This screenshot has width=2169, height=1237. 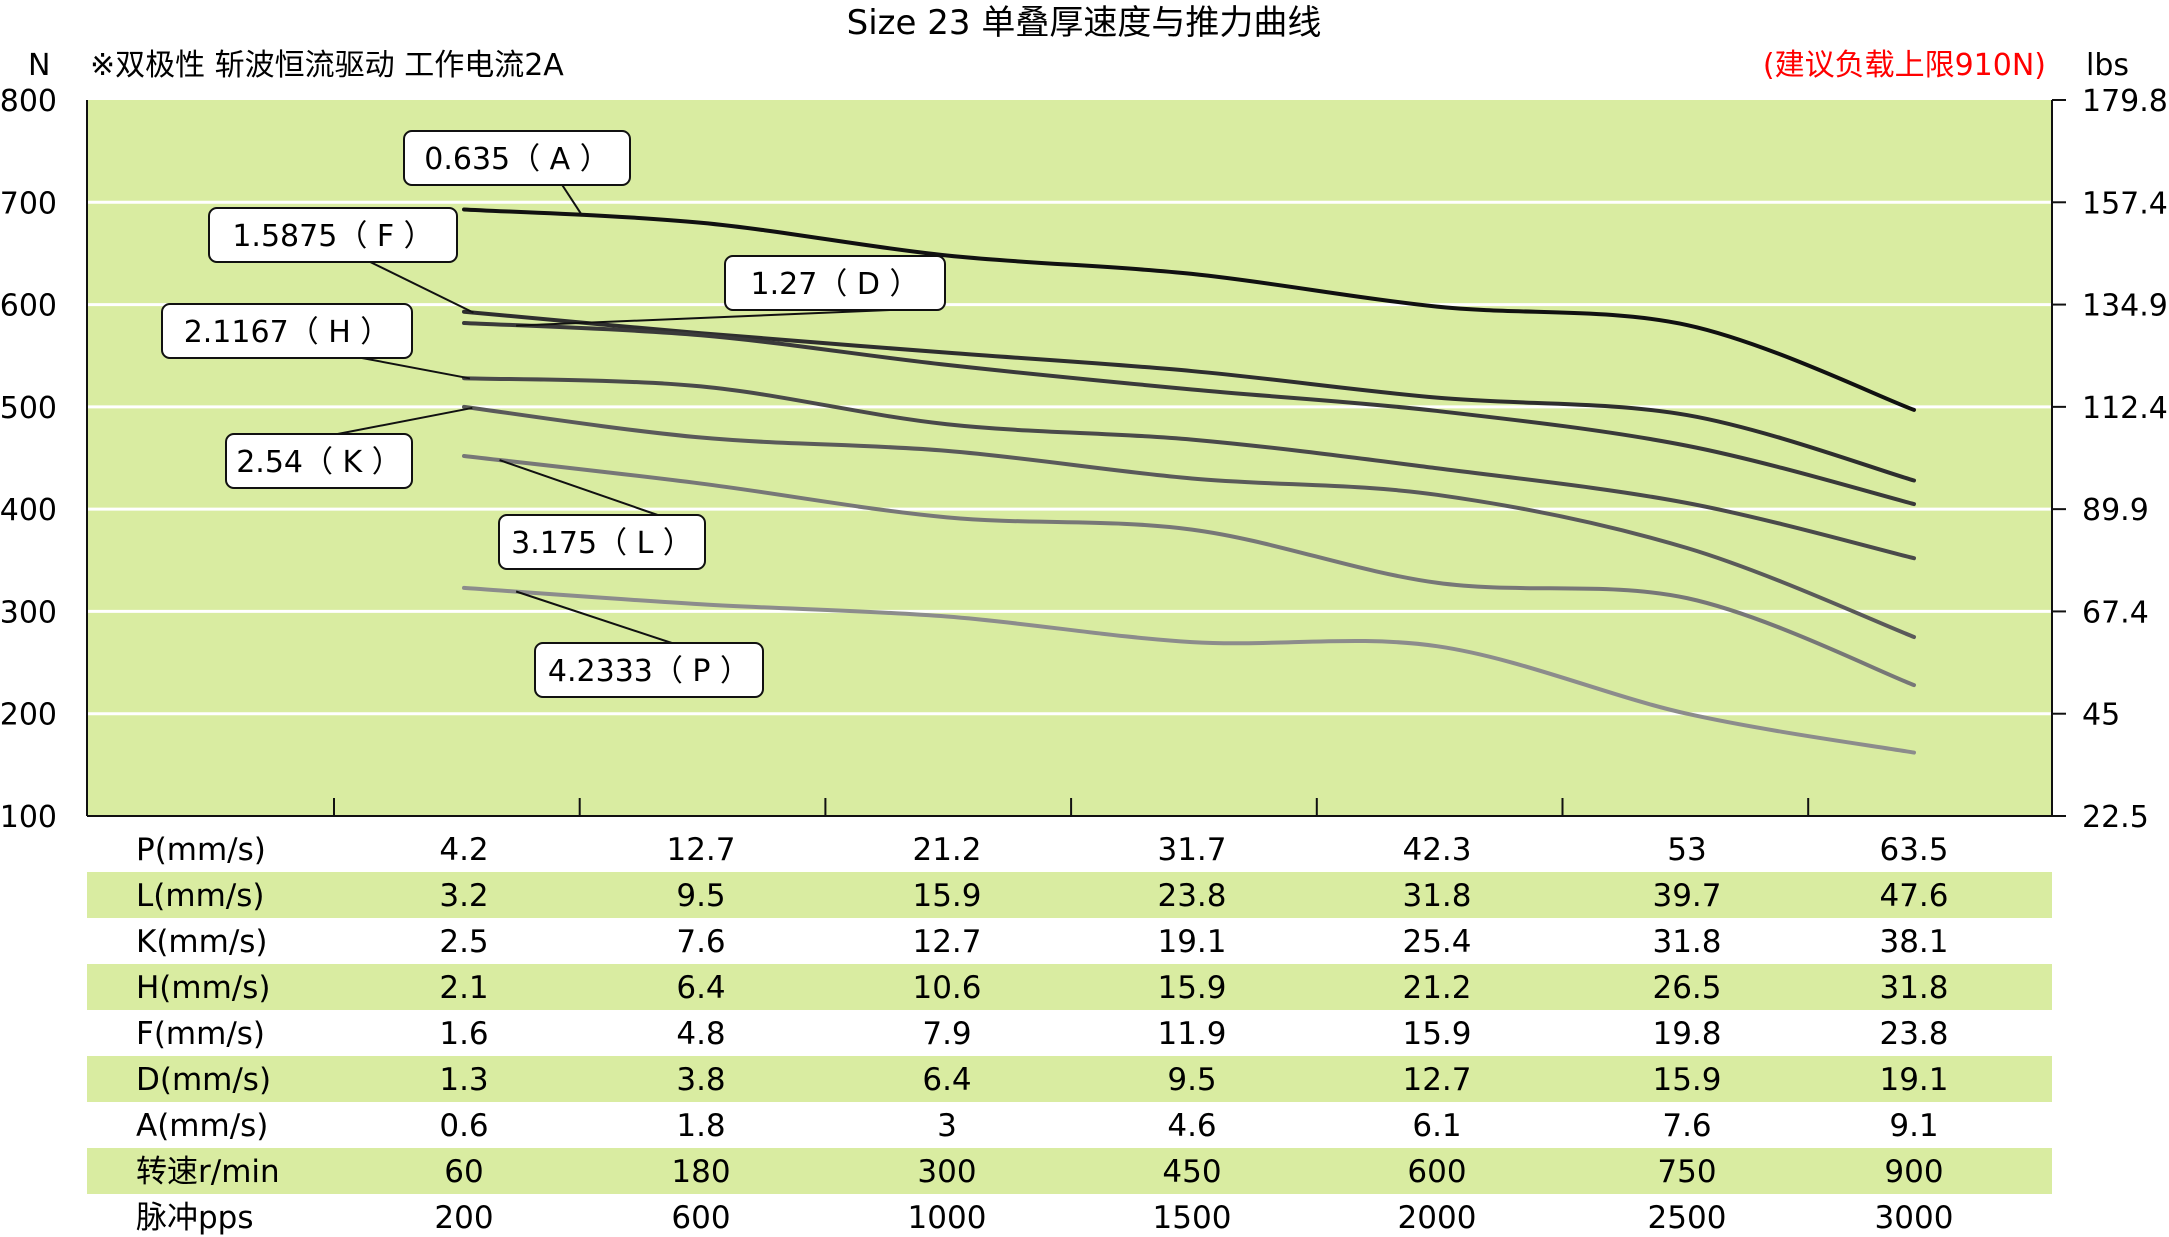 I want to click on series-label: 1.27（ D ）, so click(x=835, y=284).